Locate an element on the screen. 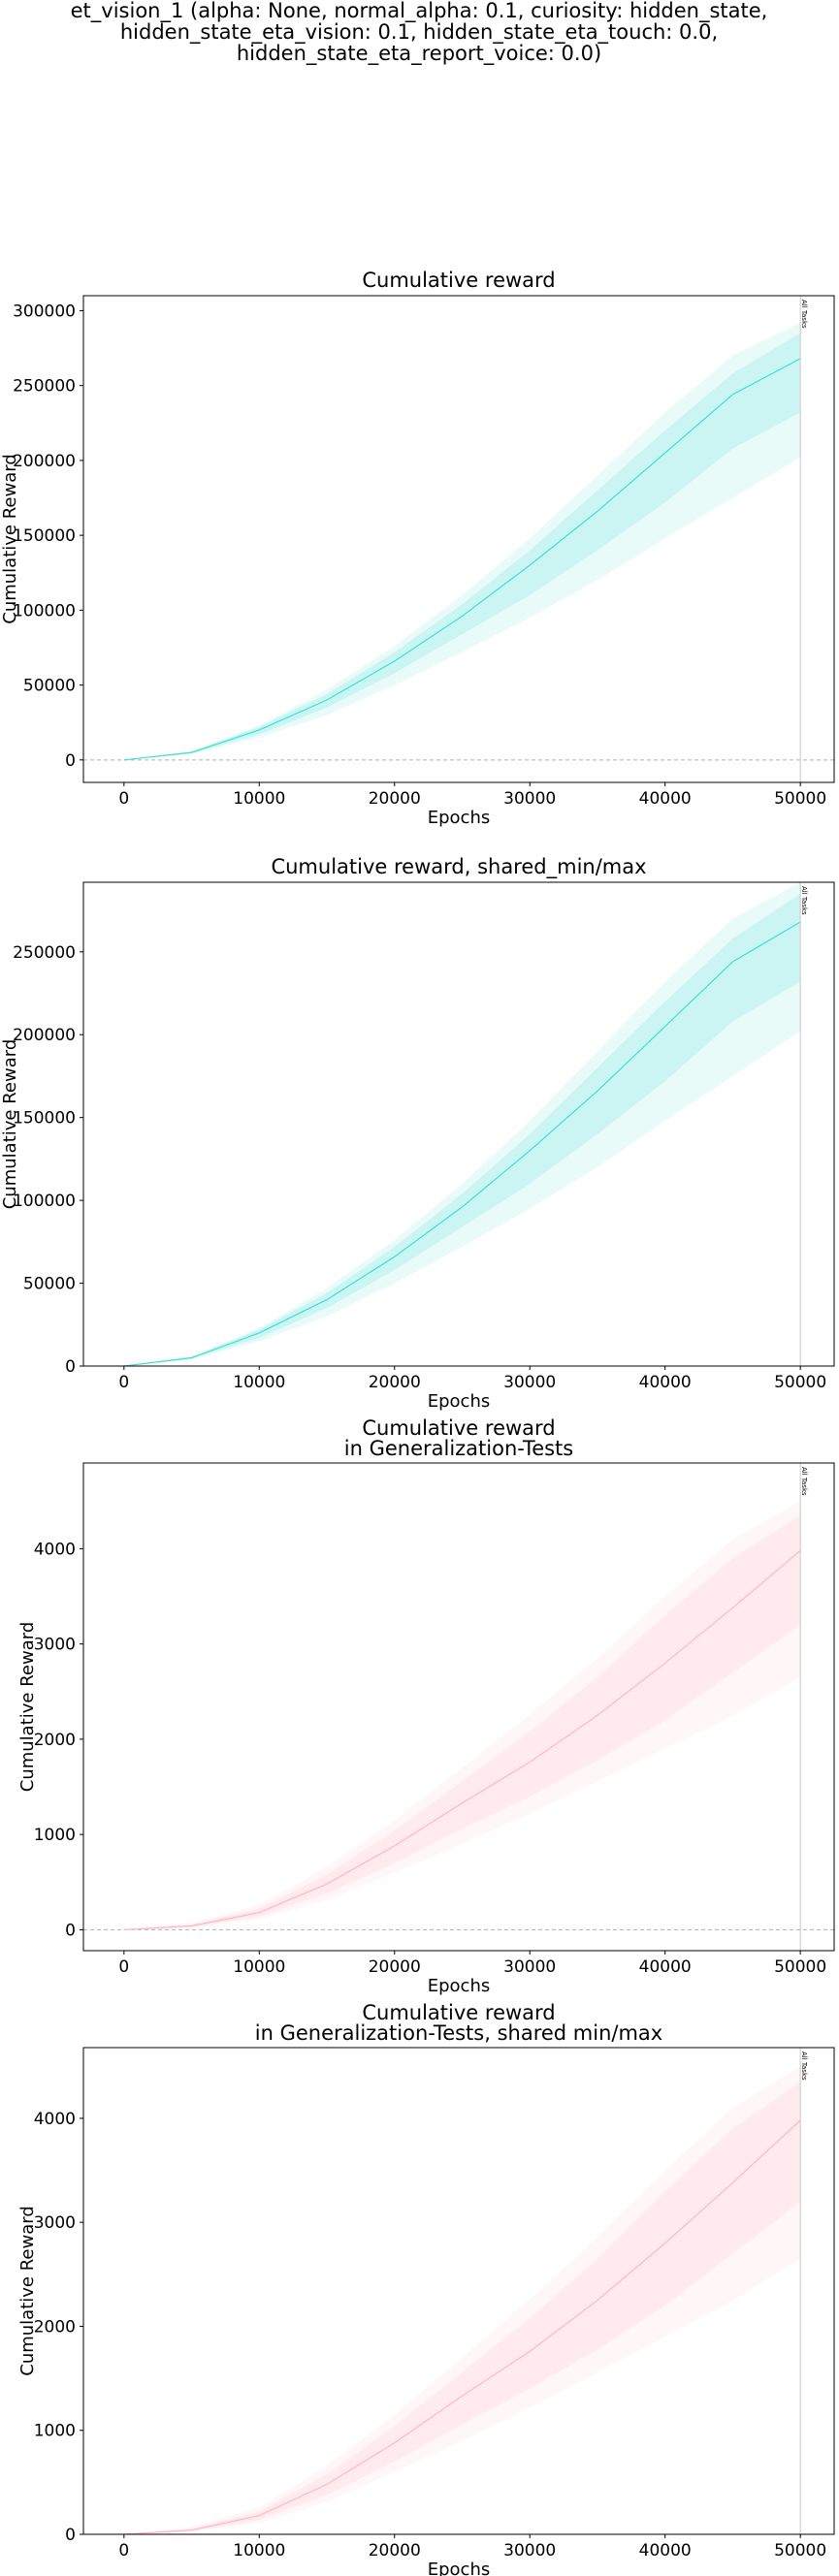 The width and height of the screenshot is (839, 2576). chart-title-line-2: in Generalization-Tests, shared min/max is located at coordinates (458, 2033).